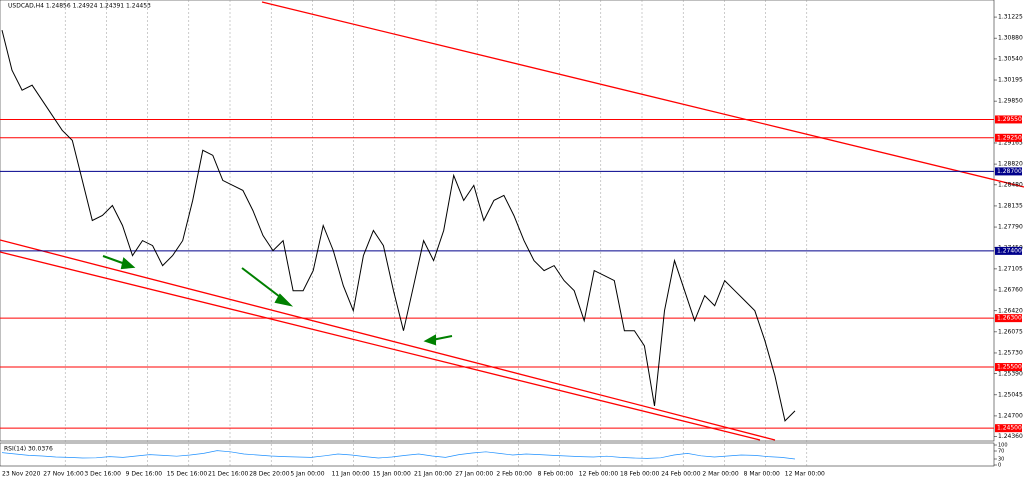 Image resolution: width=1024 pixels, height=480 pixels. I want to click on rsi-frame, so click(497, 454).